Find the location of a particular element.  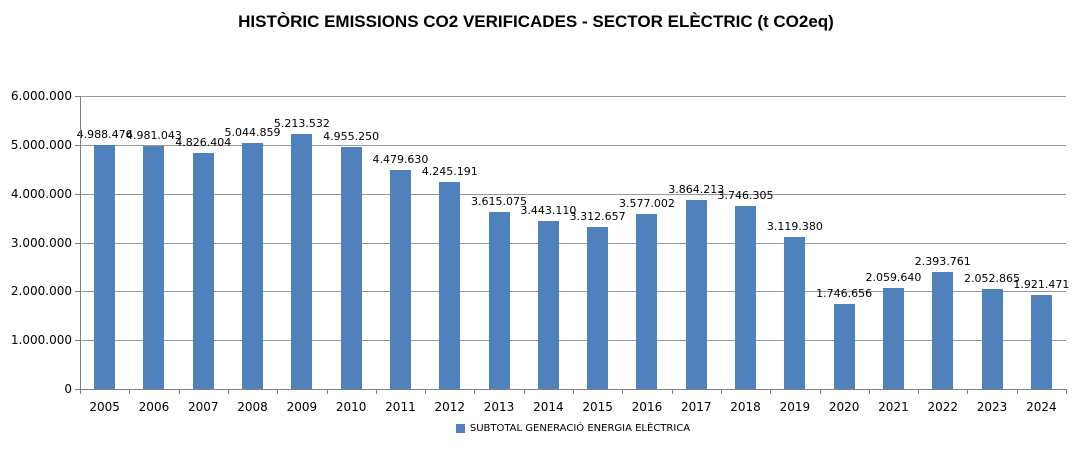

y-axis-label: 4.000.000 is located at coordinates (41, 194).